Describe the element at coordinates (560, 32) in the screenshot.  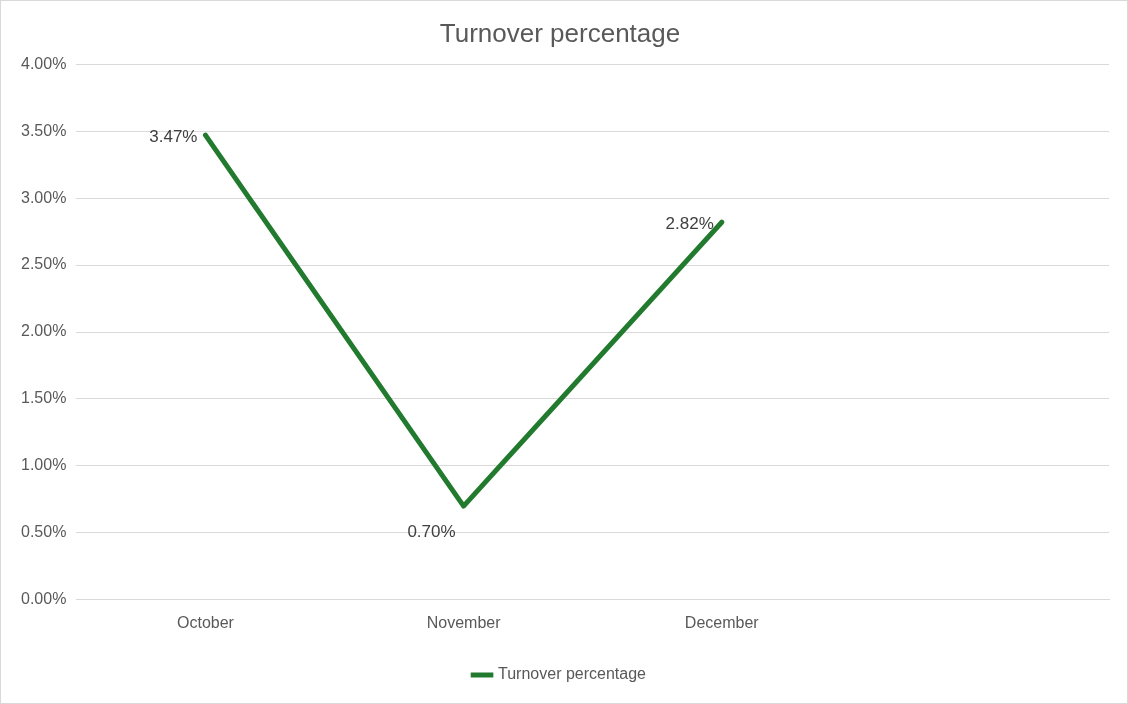
I see `chart-title: Turnover percentage` at that location.